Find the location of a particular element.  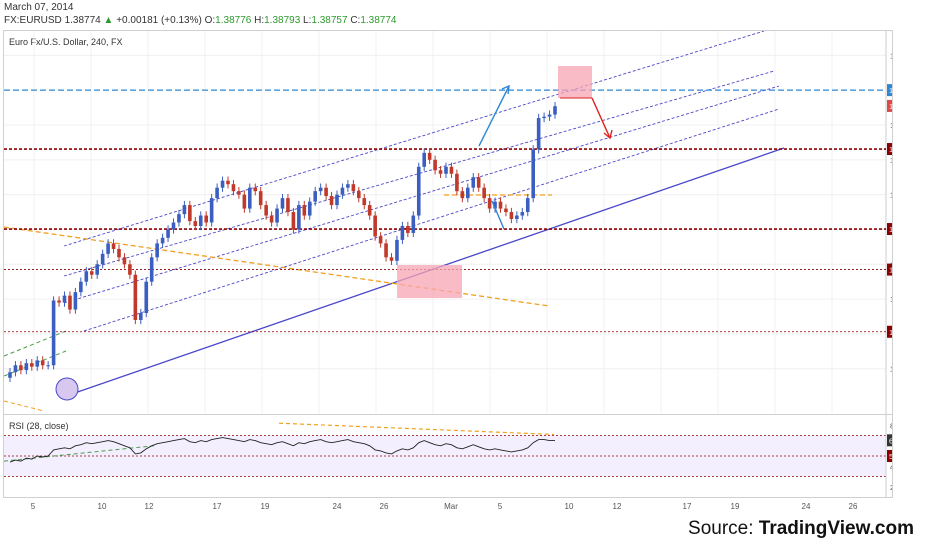

time-tick-26: 26 is located at coordinates (384, 506).